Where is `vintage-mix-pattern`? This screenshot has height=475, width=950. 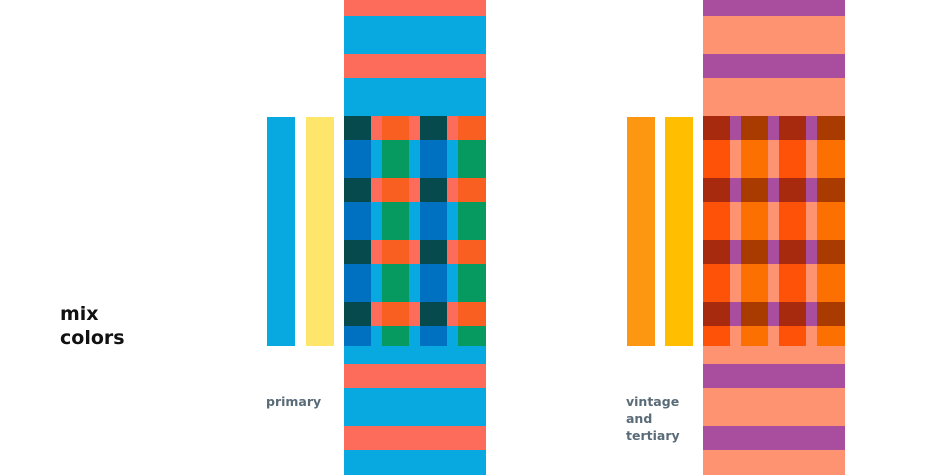 vintage-mix-pattern is located at coordinates (774, 237).